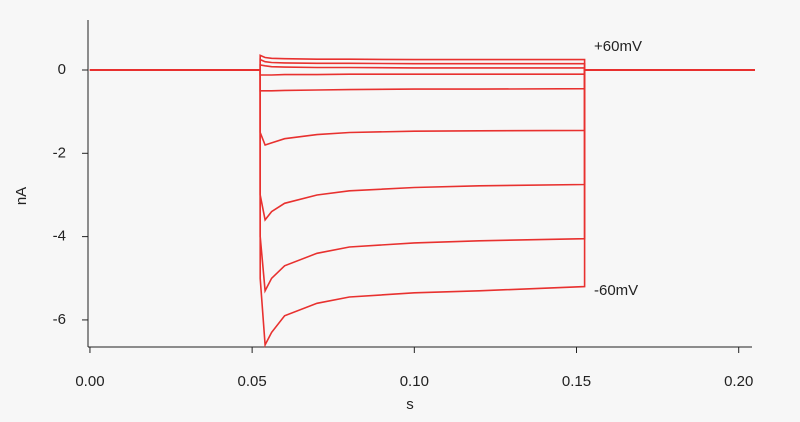 The width and height of the screenshot is (800, 422). Describe the element at coordinates (62, 69) in the screenshot. I see `y-tick-label: 0` at that location.